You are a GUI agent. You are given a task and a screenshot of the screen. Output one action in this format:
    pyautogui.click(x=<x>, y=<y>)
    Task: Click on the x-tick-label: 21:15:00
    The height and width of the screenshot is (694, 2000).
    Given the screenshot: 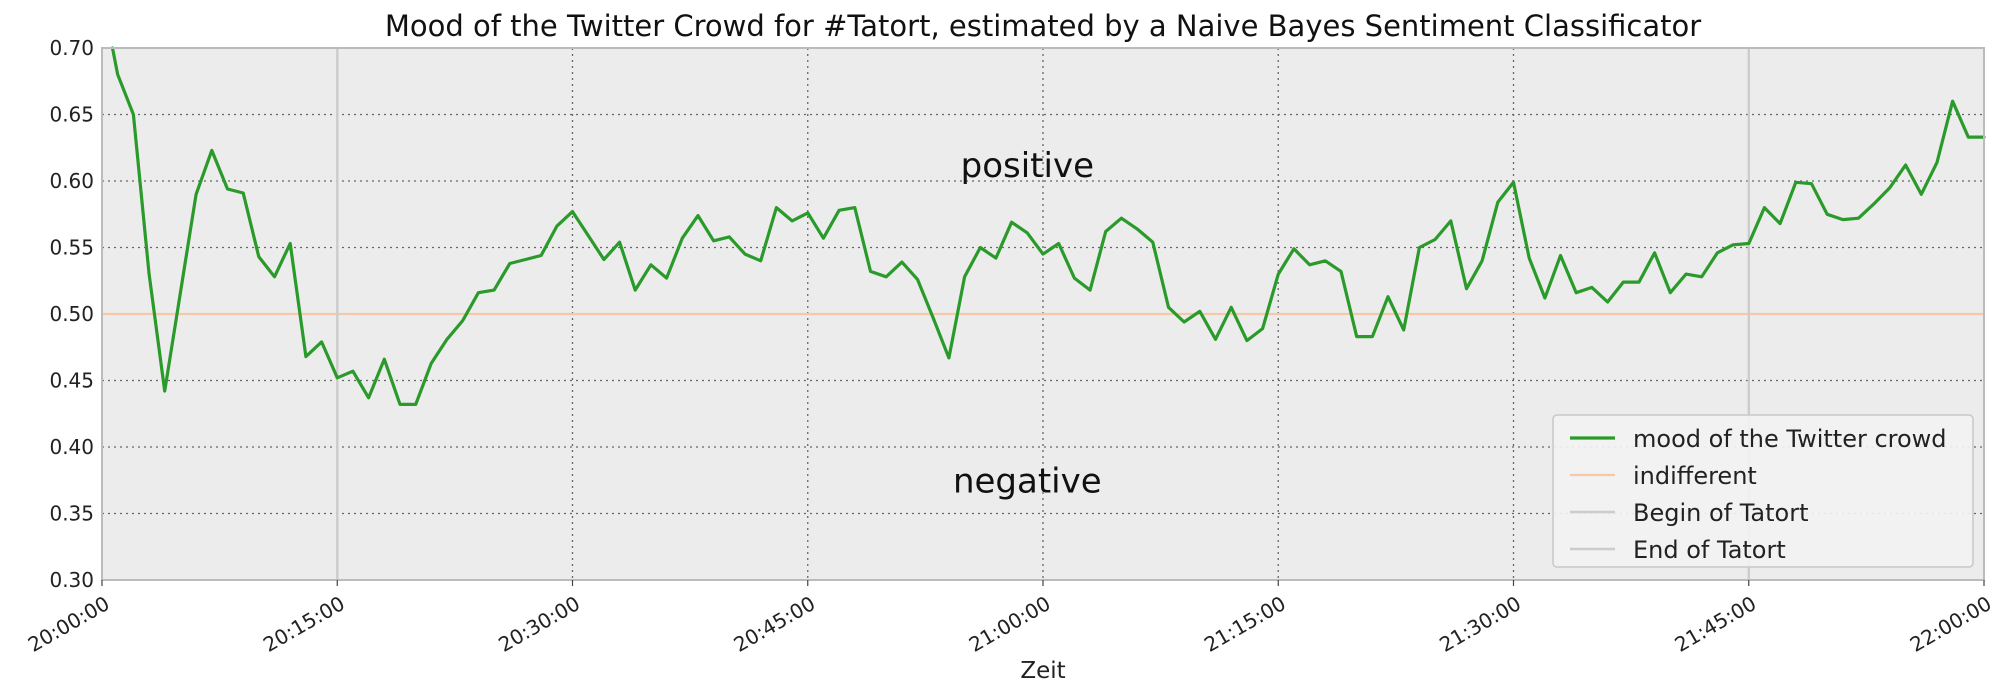 What is the action you would take?
    pyautogui.click(x=1245, y=624)
    